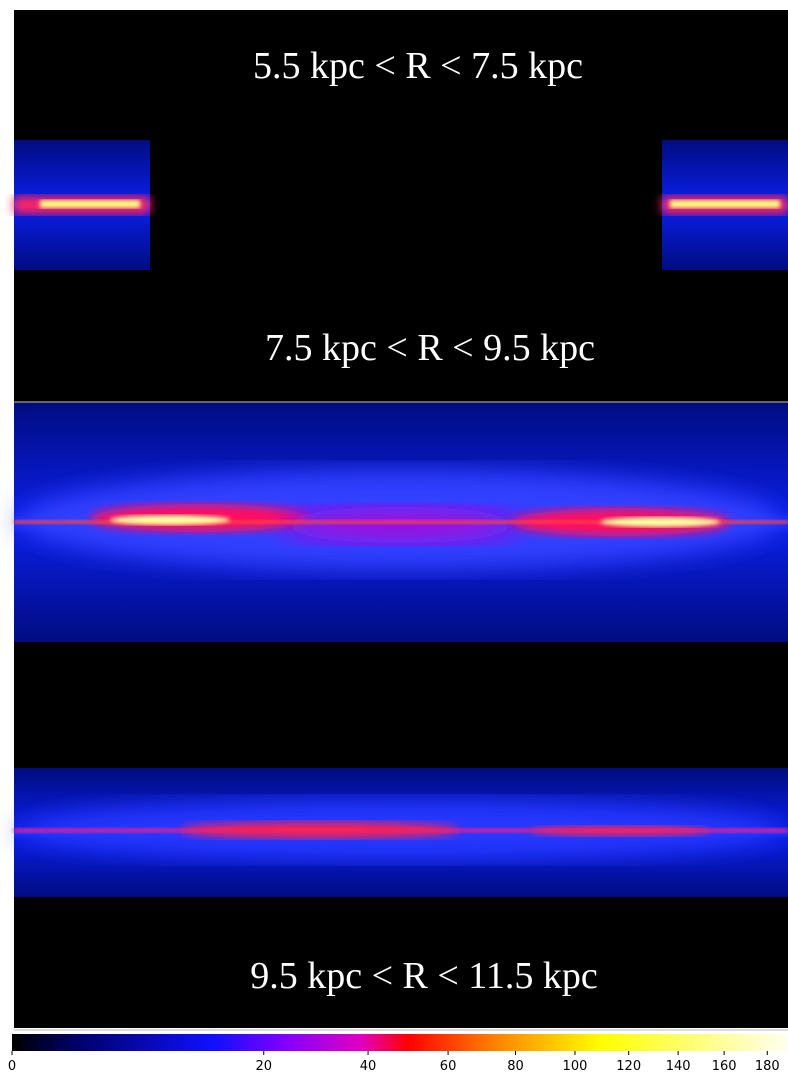 The image size is (788, 1074). What do you see at coordinates (515, 1066) in the screenshot?
I see `tick-label: 80` at bounding box center [515, 1066].